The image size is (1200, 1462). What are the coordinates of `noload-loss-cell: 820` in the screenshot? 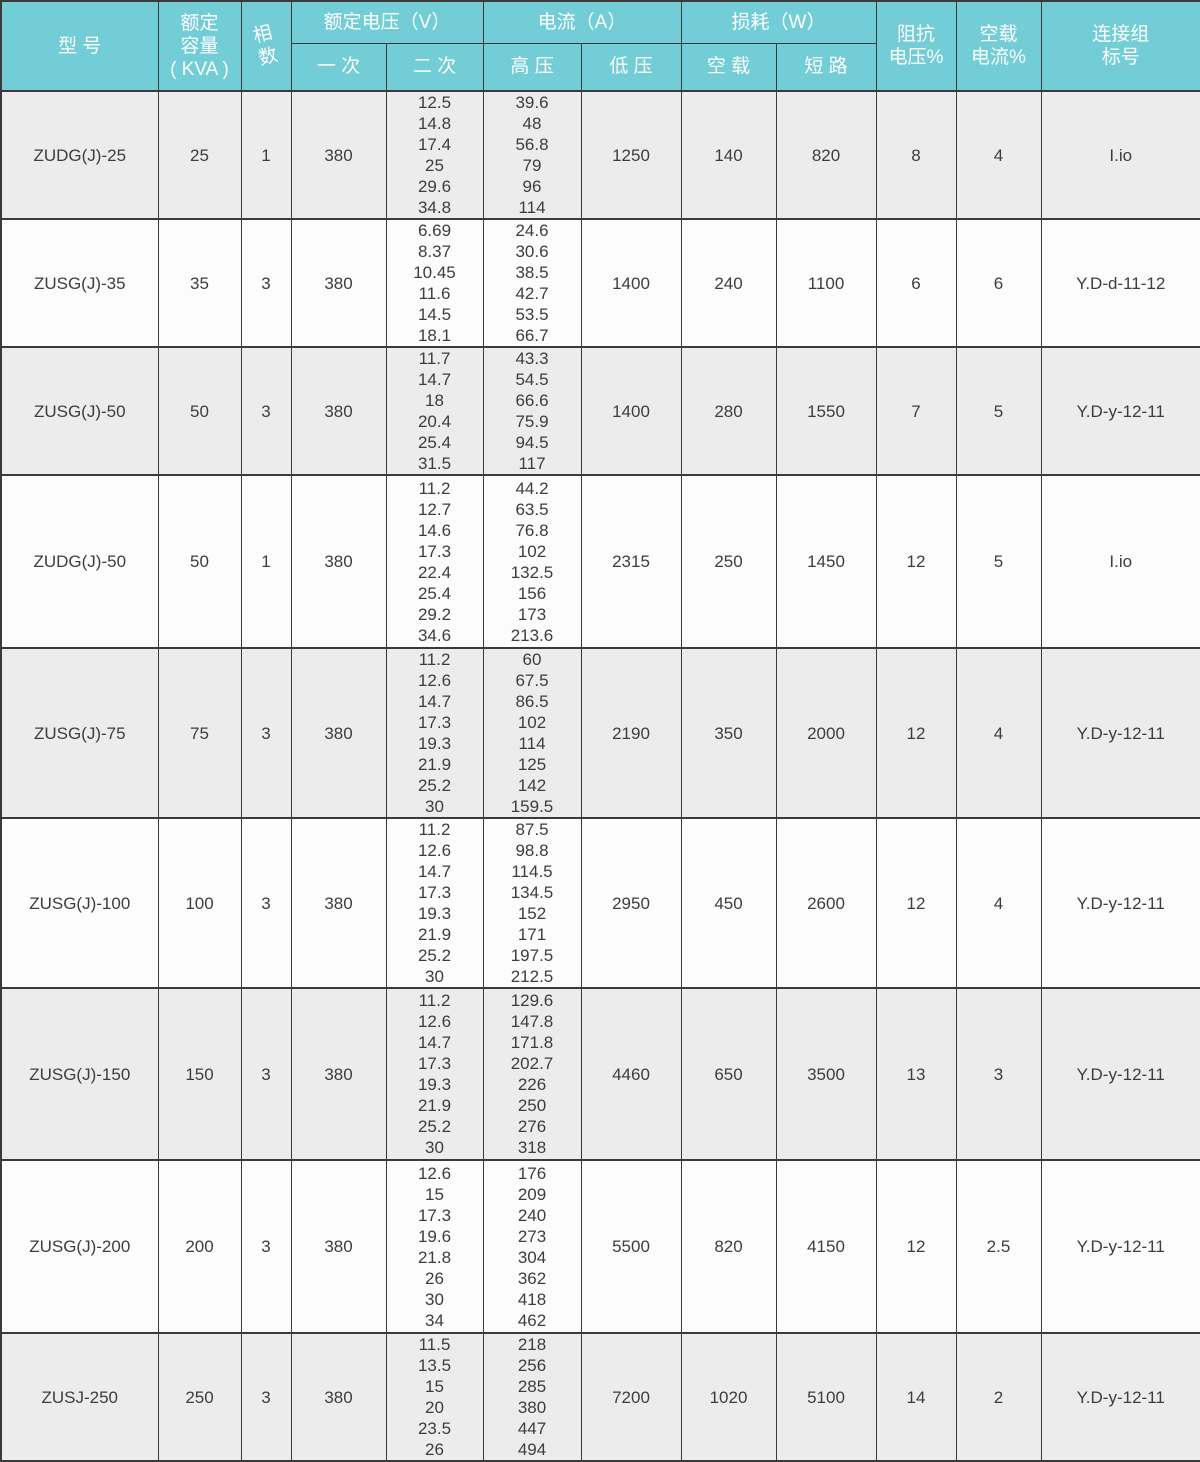 It's located at (728, 1246).